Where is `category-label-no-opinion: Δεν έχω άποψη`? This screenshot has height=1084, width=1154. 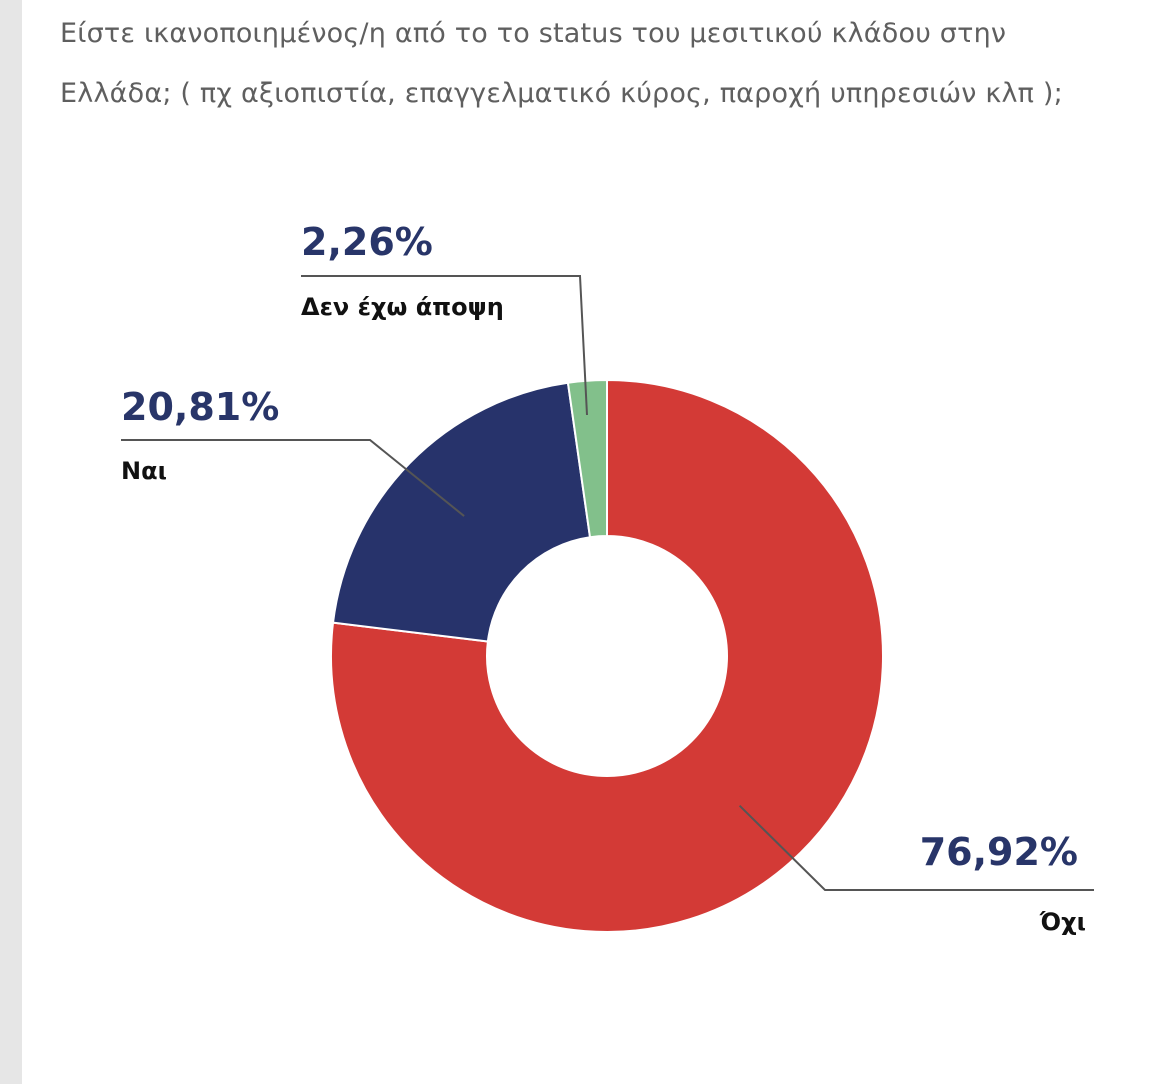 category-label-no-opinion: Δεν έχω άποψη is located at coordinates (402, 307).